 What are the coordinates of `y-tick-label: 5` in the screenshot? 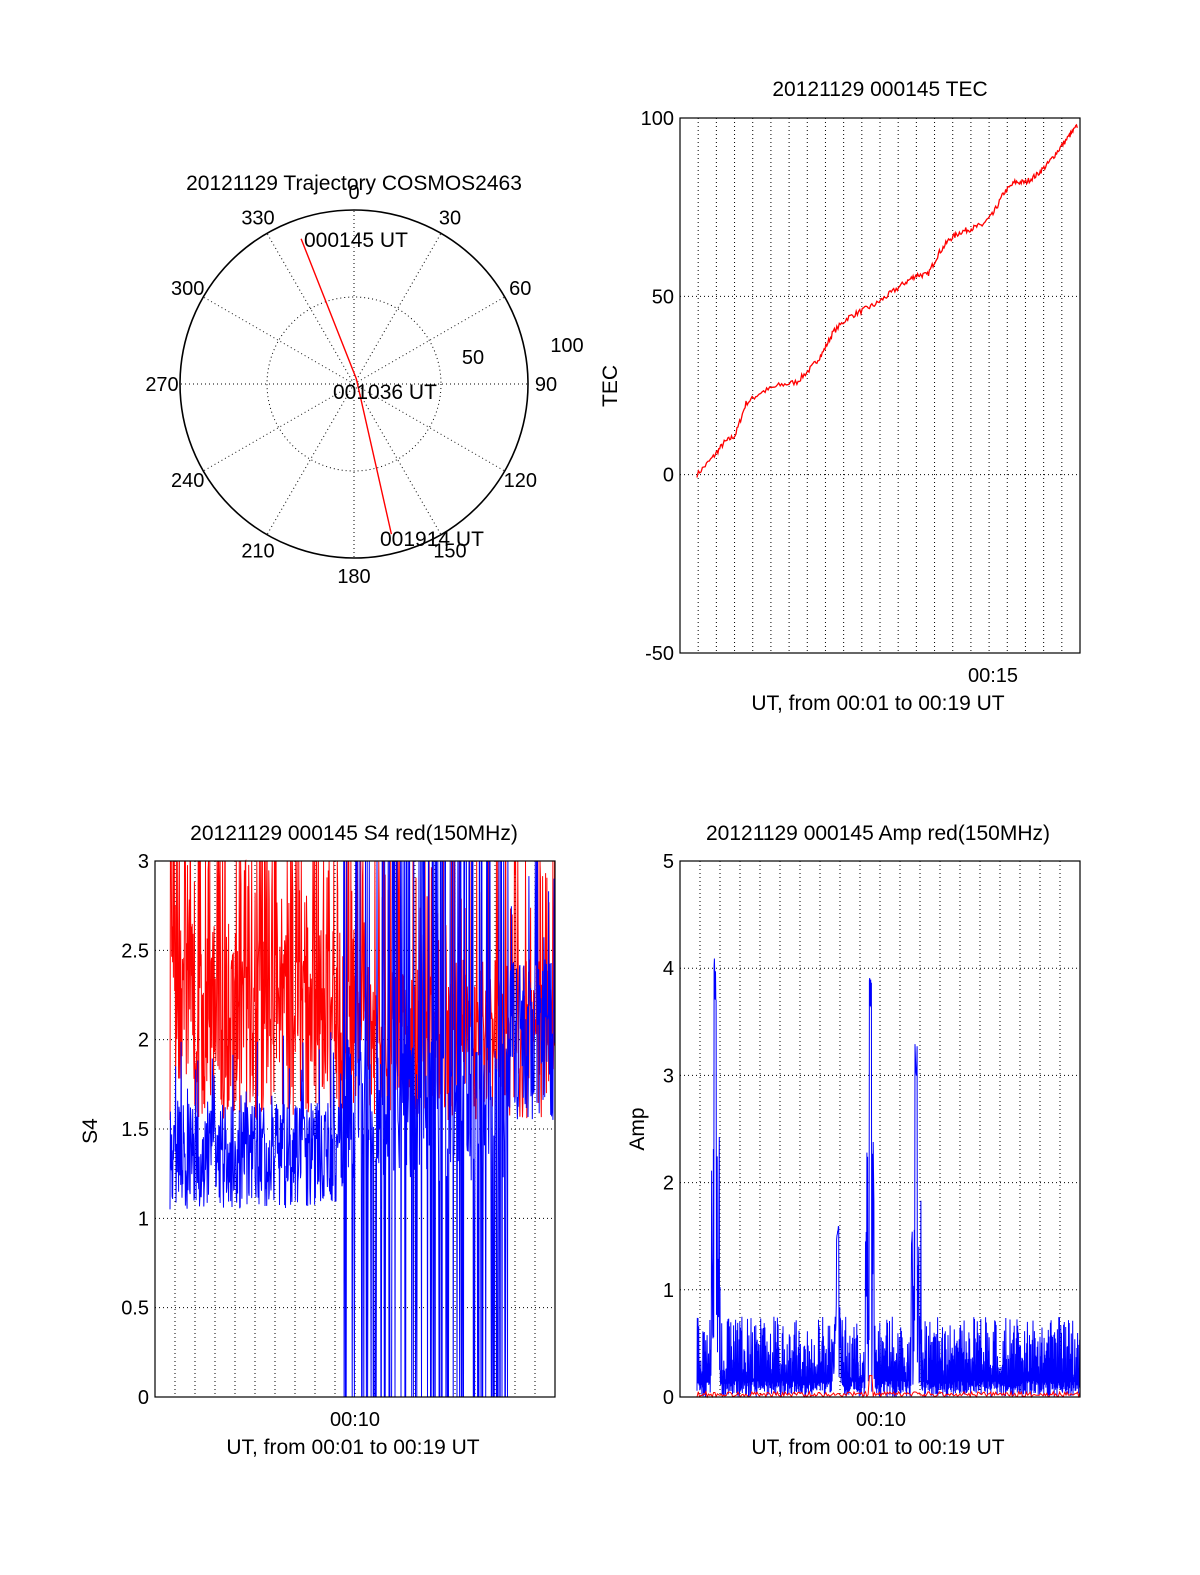 It's located at (668, 862).